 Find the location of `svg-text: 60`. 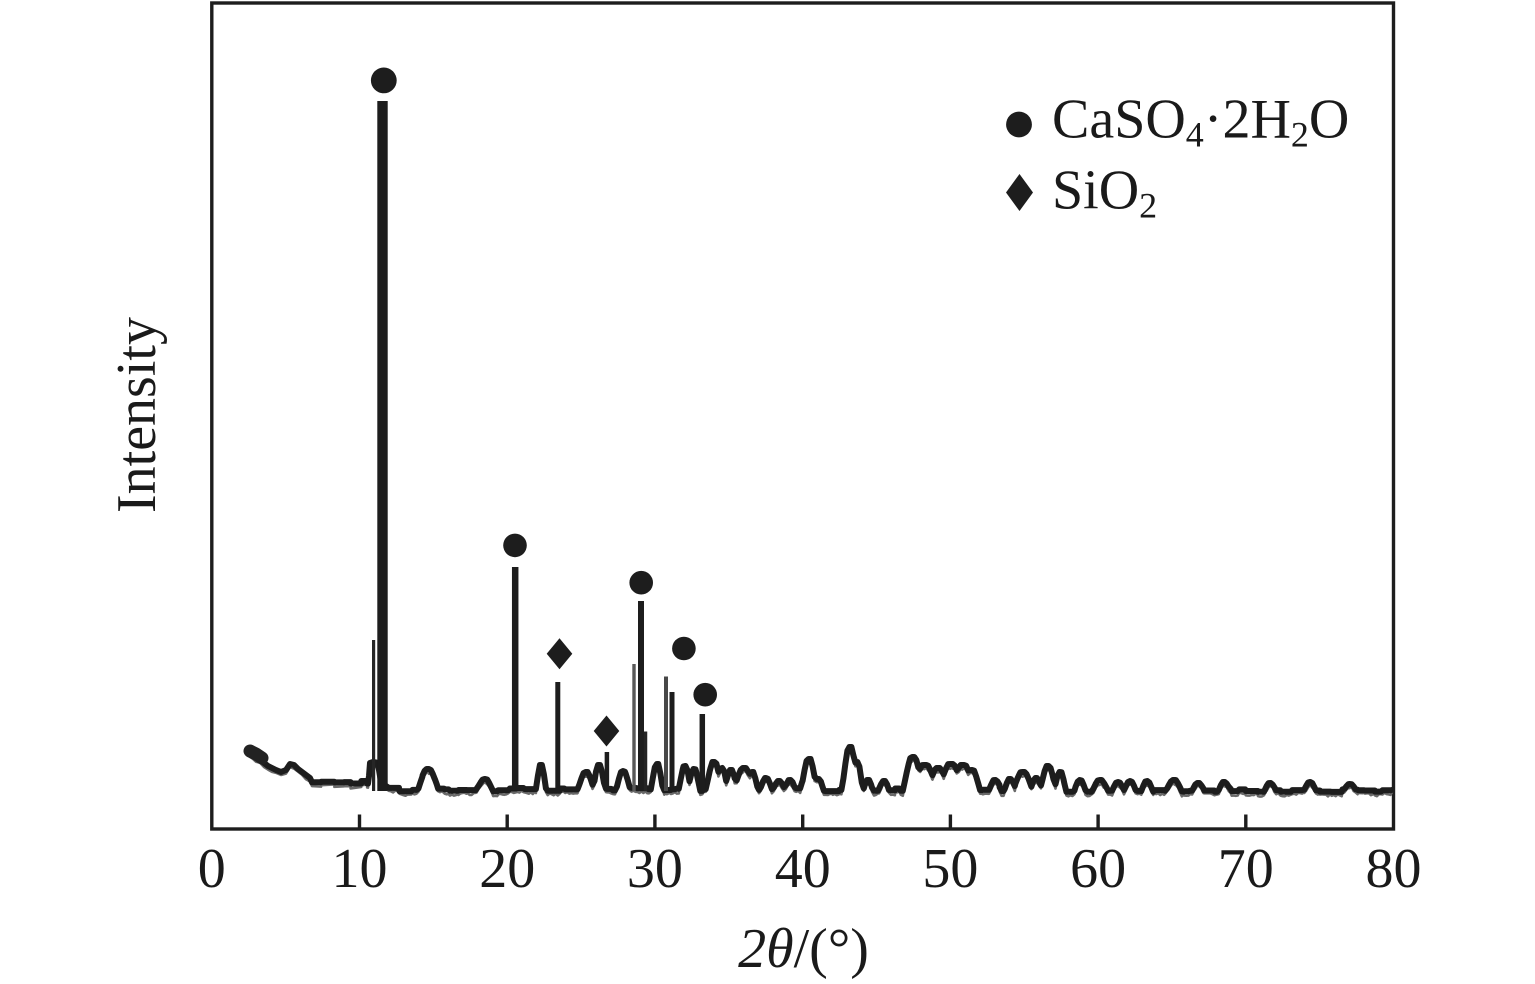

svg-text: 60 is located at coordinates (1098, 869).